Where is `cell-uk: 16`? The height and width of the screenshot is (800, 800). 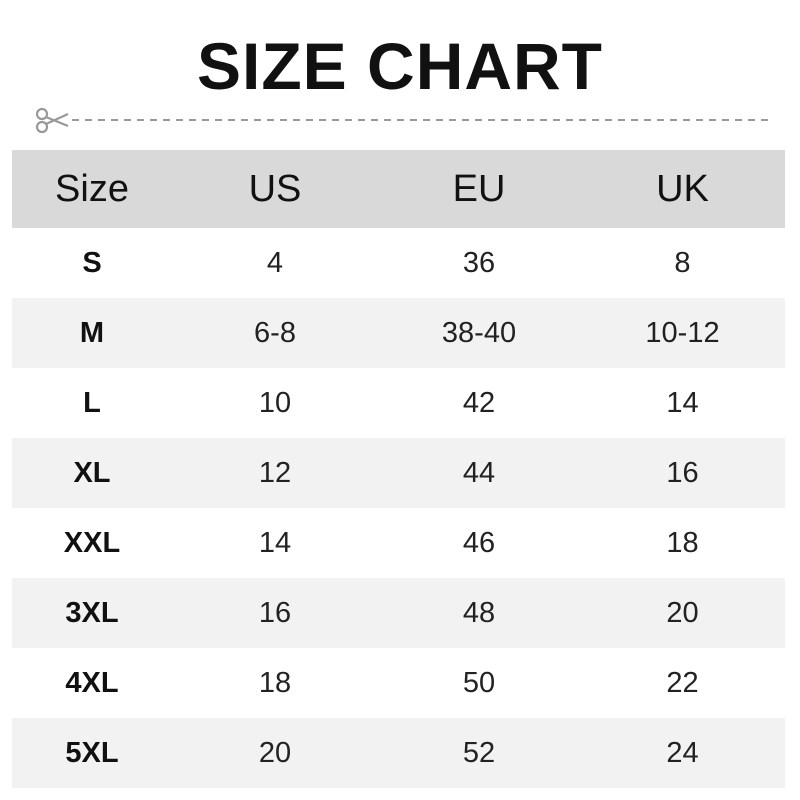 cell-uk: 16 is located at coordinates (682, 472).